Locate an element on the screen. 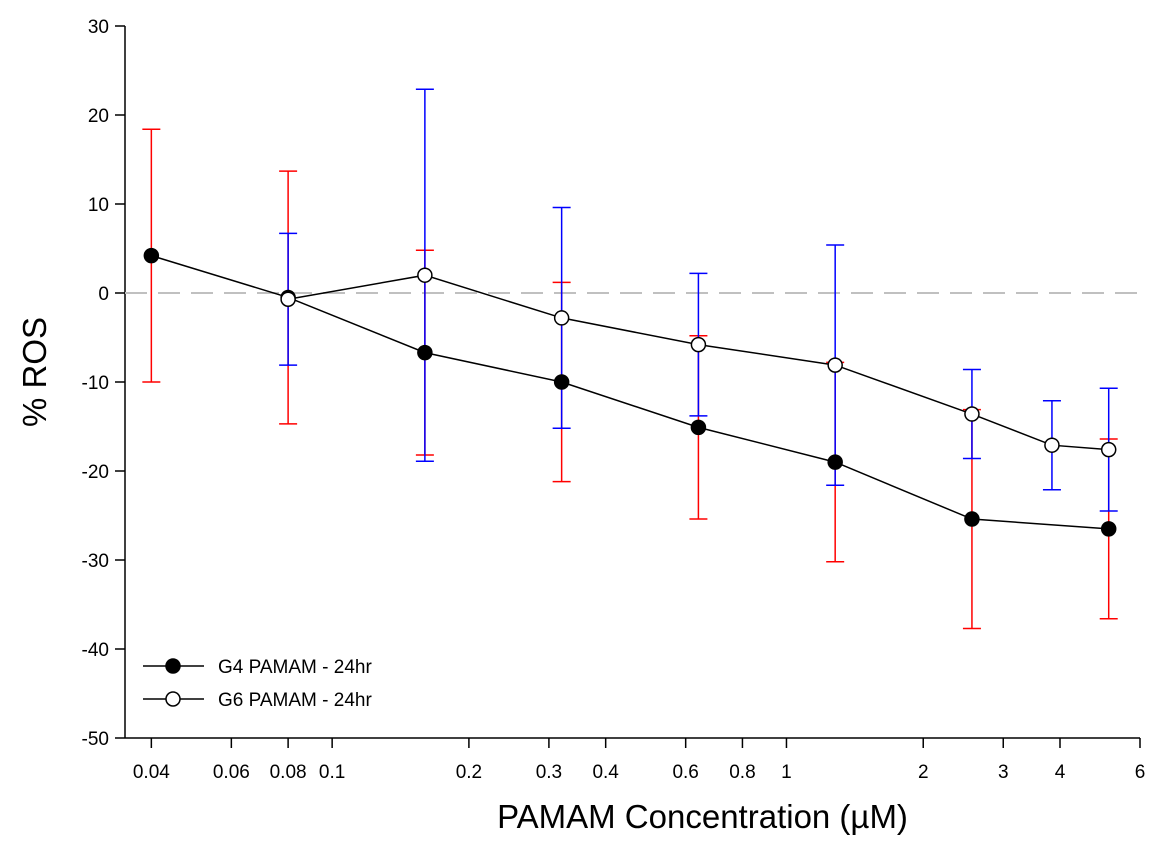 This screenshot has width=1149, height=843. x-tick-label: 0.06 is located at coordinates (231, 772).